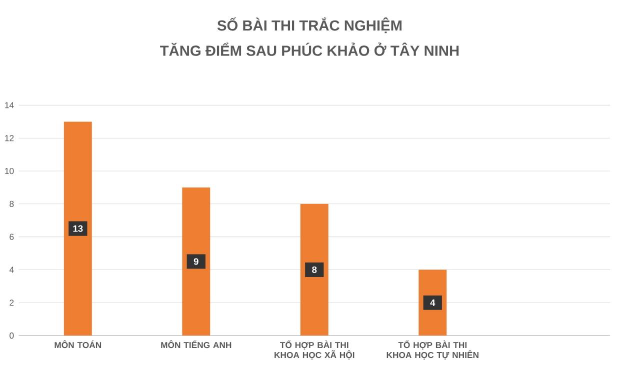  I want to click on data-label: 13, so click(78, 228).